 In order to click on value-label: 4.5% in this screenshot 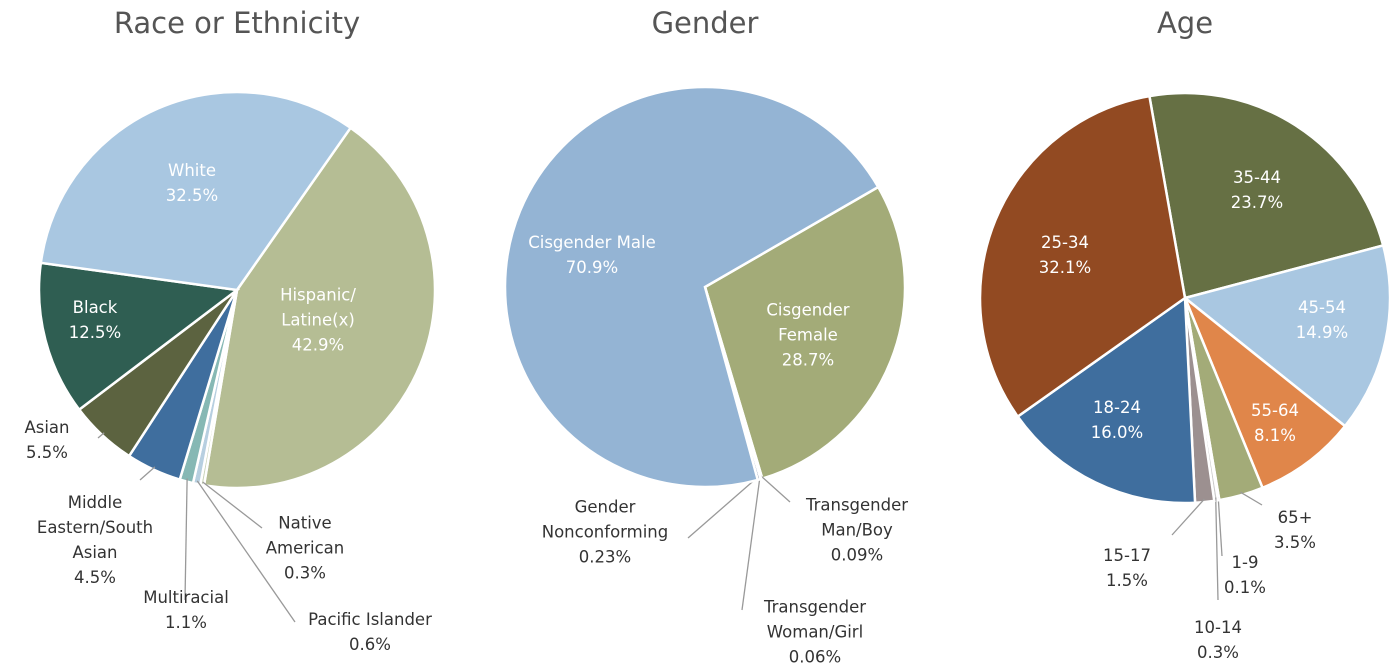, I will do `click(95, 577)`.